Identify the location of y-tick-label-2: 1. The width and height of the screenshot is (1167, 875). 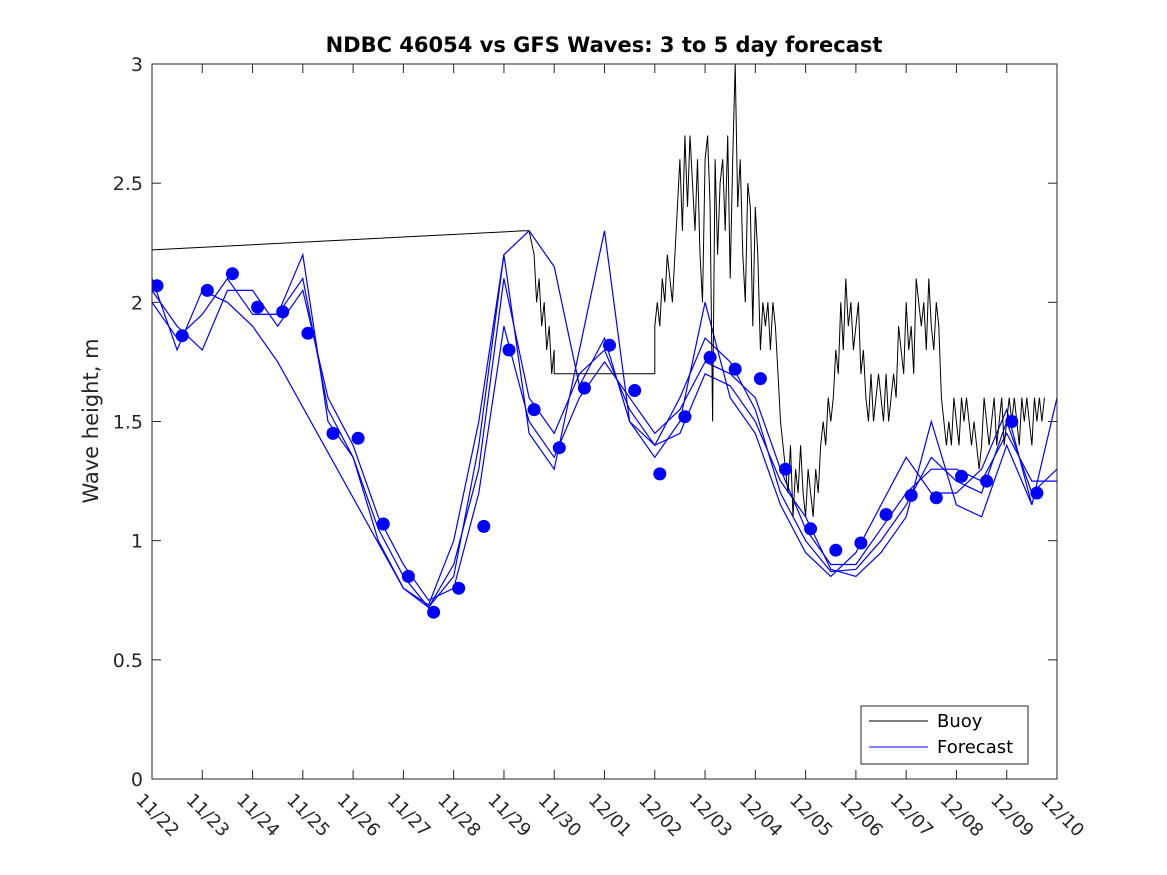
(137, 542).